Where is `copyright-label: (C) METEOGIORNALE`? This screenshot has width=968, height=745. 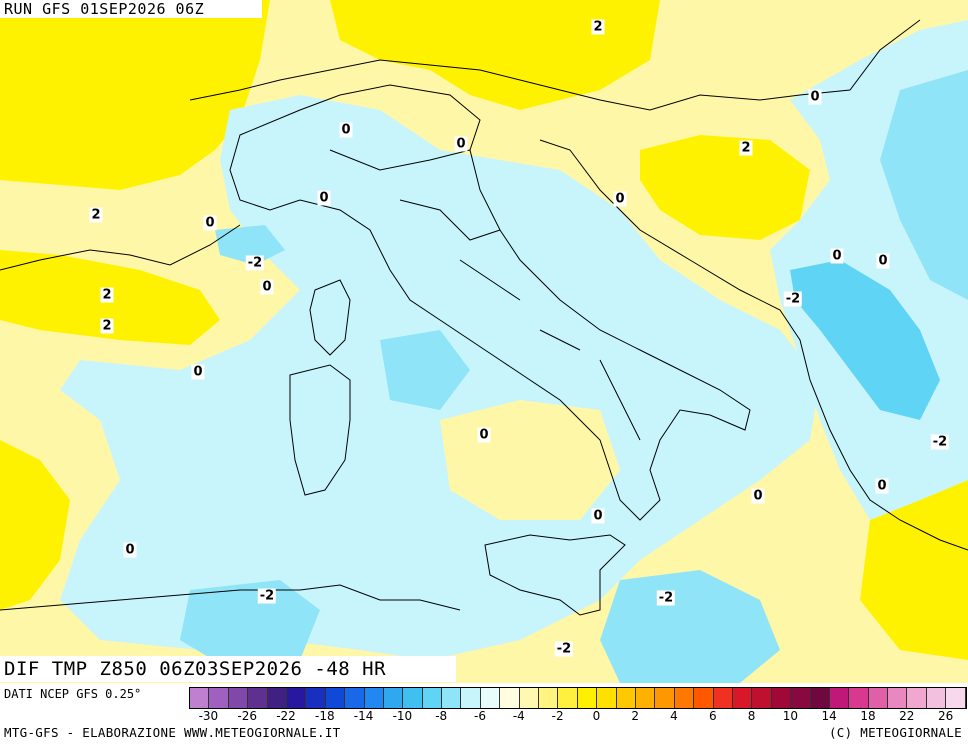
copyright-label: (C) METEOGIORNALE is located at coordinates (895, 732).